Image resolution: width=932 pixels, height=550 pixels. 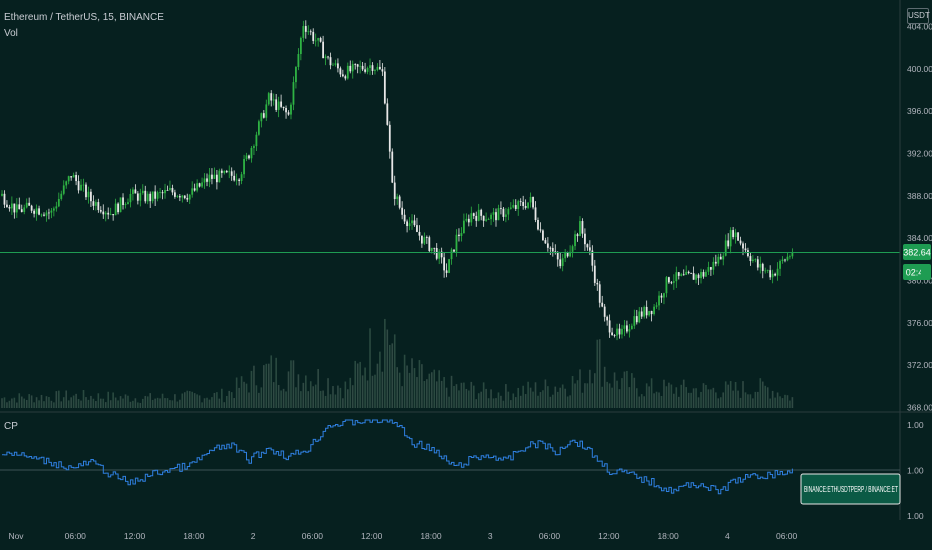 I want to click on price-tick-label: 380.00, so click(x=919, y=280).